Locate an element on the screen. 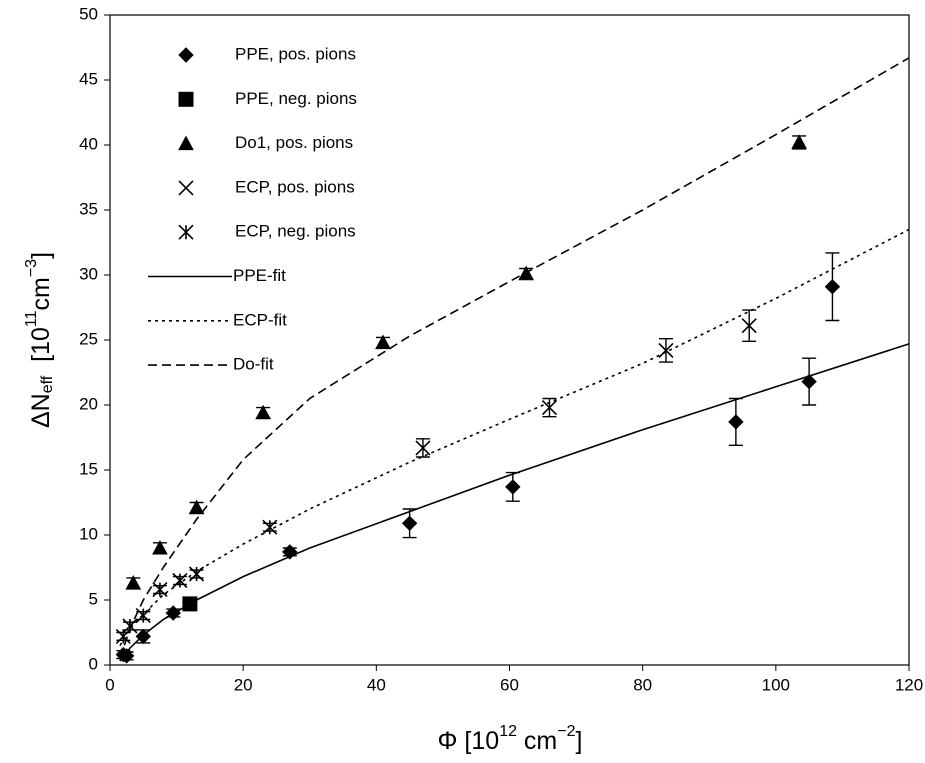 This screenshot has width=925, height=763. x-tick-label: 20 is located at coordinates (243, 684).